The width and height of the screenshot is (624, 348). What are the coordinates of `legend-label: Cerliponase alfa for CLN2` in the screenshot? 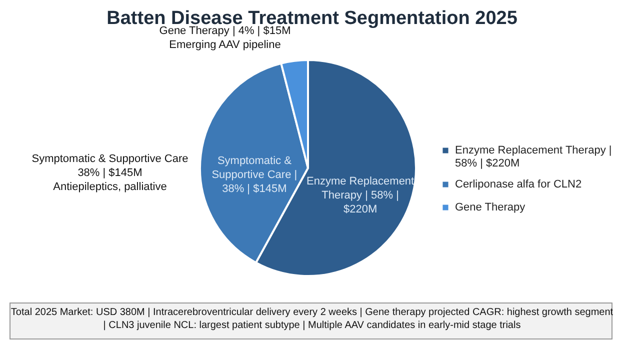 It's located at (518, 184).